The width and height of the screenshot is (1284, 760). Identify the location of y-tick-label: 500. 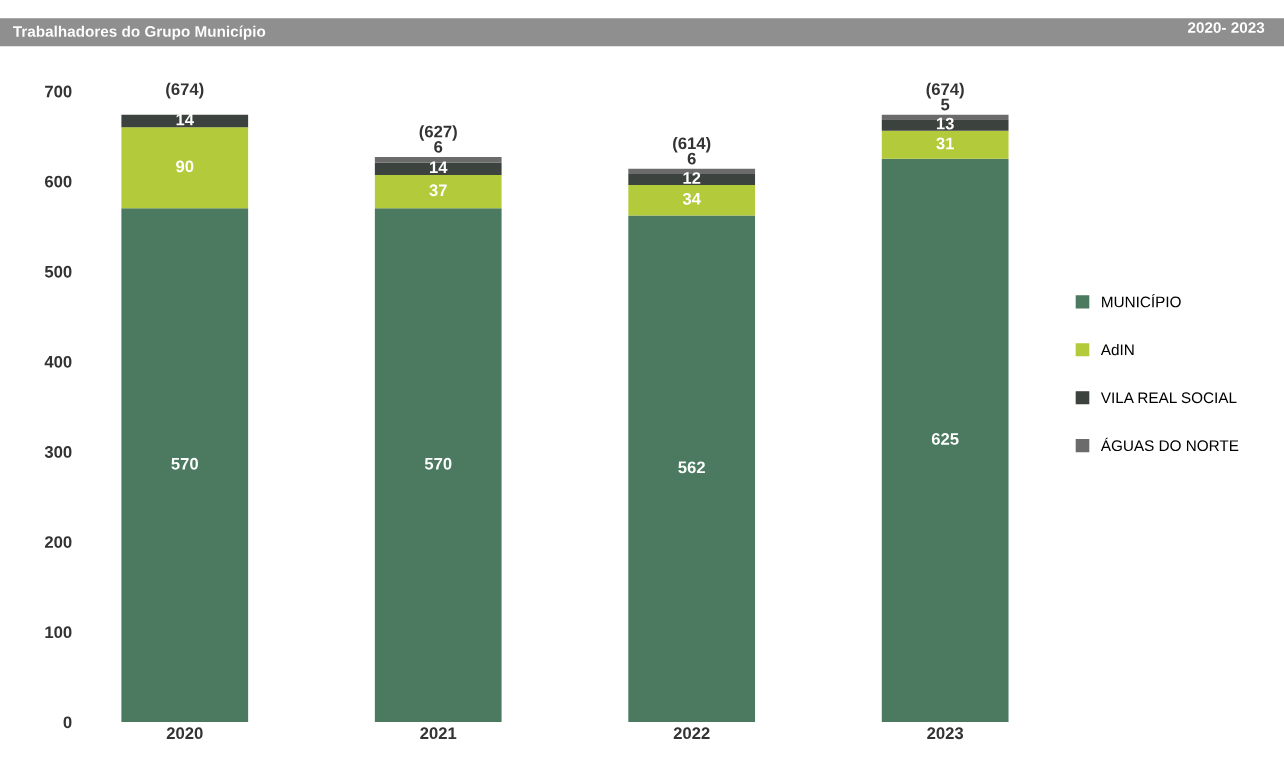
(58, 271).